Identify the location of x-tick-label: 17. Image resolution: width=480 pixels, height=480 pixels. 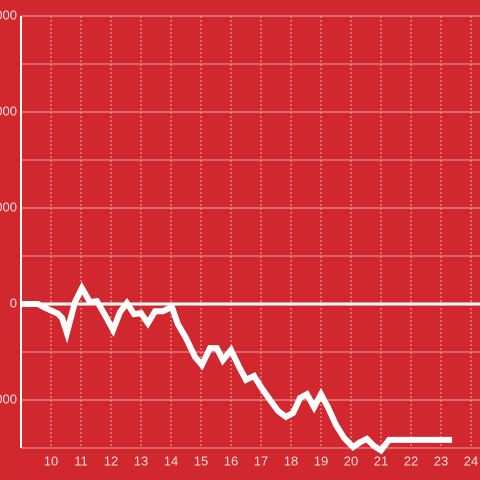
(261, 460).